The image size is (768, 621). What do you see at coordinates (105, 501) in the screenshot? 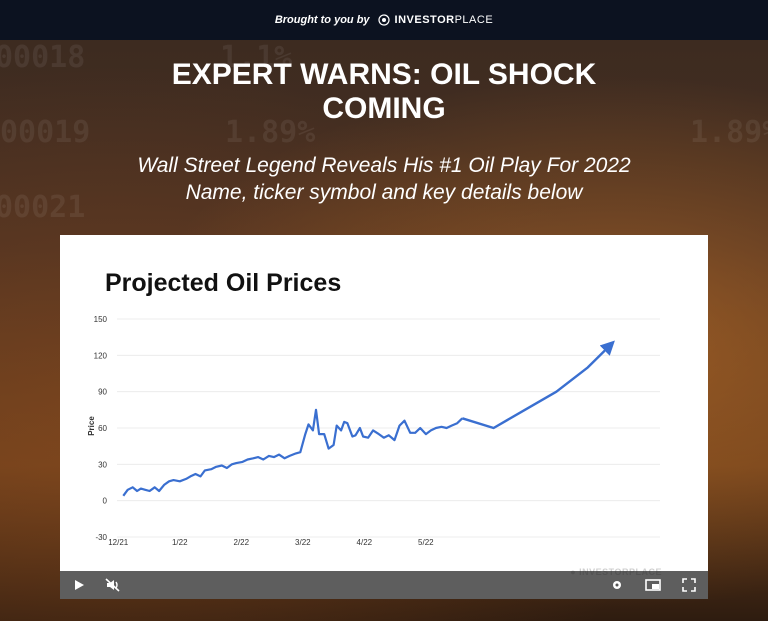
I see `y-tick-label: 0` at bounding box center [105, 501].